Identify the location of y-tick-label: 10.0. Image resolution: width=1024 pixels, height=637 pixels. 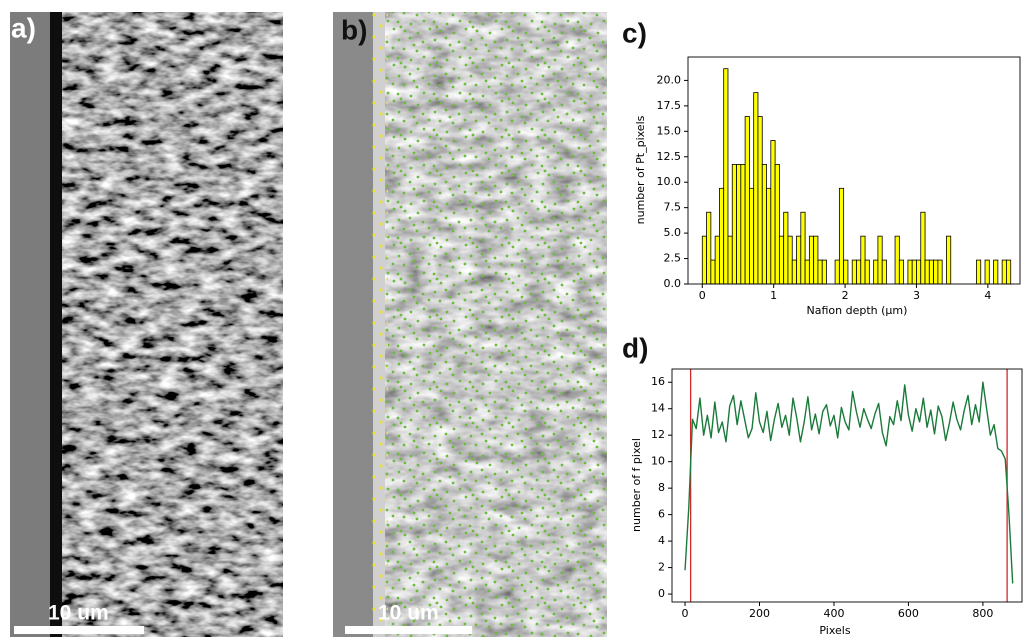
(669, 181).